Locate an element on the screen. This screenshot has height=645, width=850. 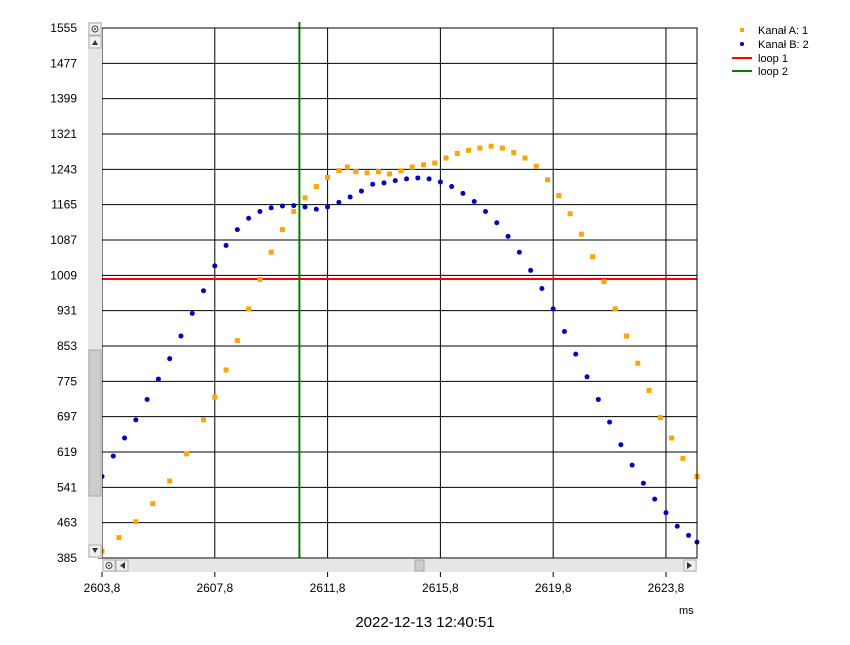
legend-item-kanal-a: Kanał A: 1 is located at coordinates (774, 31).